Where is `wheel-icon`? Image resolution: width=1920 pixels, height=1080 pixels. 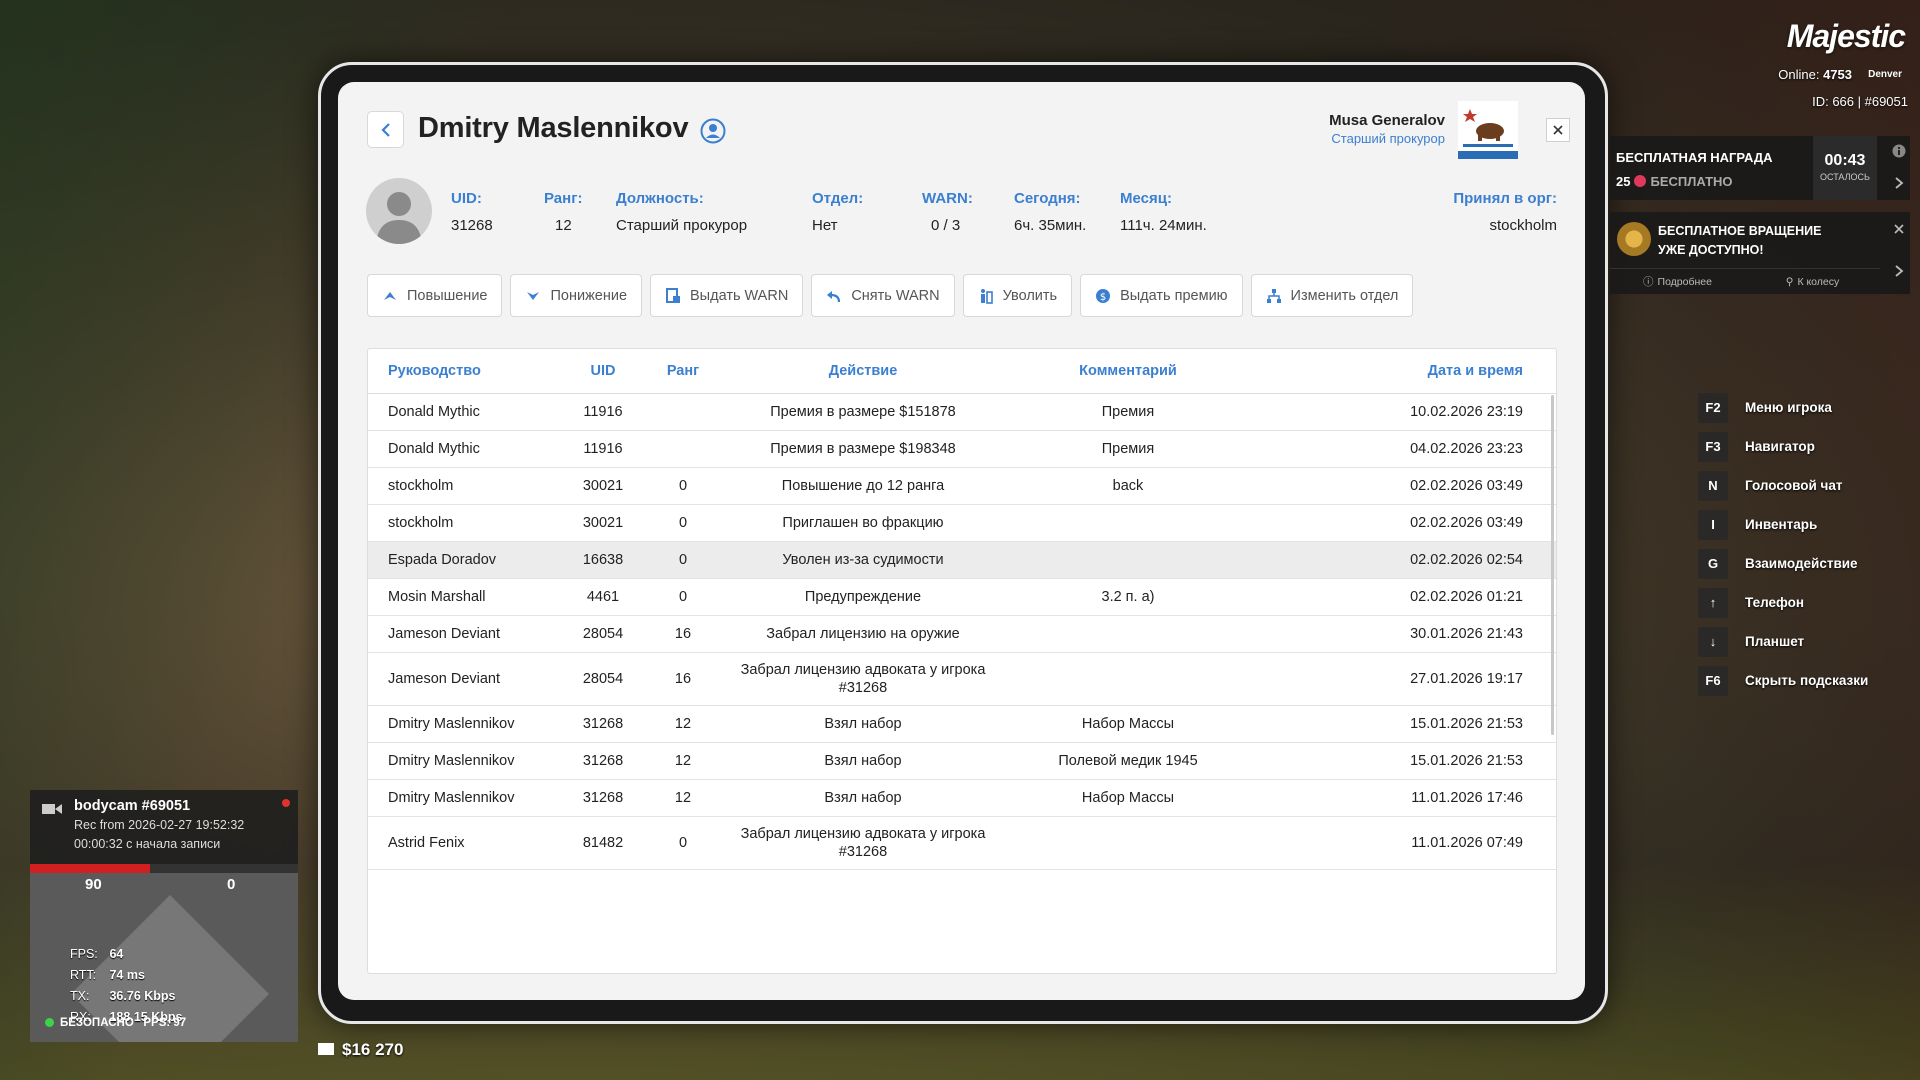 wheel-icon is located at coordinates (1634, 239).